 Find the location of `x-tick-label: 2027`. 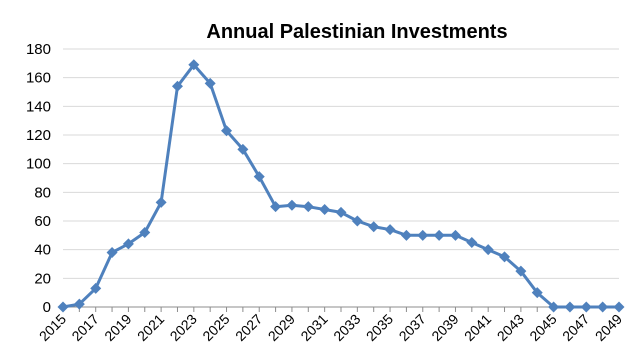

x-tick-label: 2027 is located at coordinates (248, 327).